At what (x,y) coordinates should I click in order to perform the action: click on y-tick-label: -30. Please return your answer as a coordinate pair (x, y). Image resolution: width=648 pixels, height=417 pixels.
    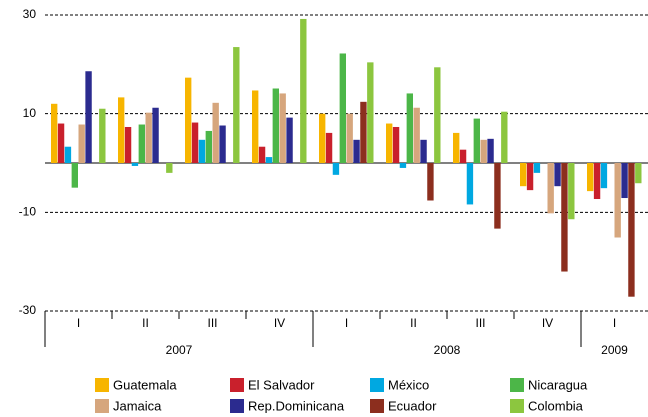
    Looking at the image, I should click on (28, 310).